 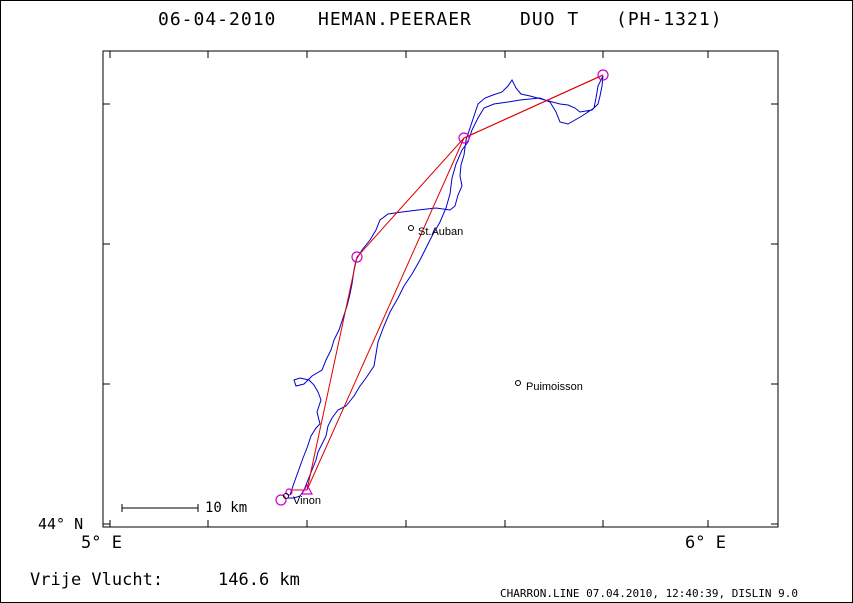 What do you see at coordinates (226, 508) in the screenshot?
I see `scale-bar-label: 10 km` at bounding box center [226, 508].